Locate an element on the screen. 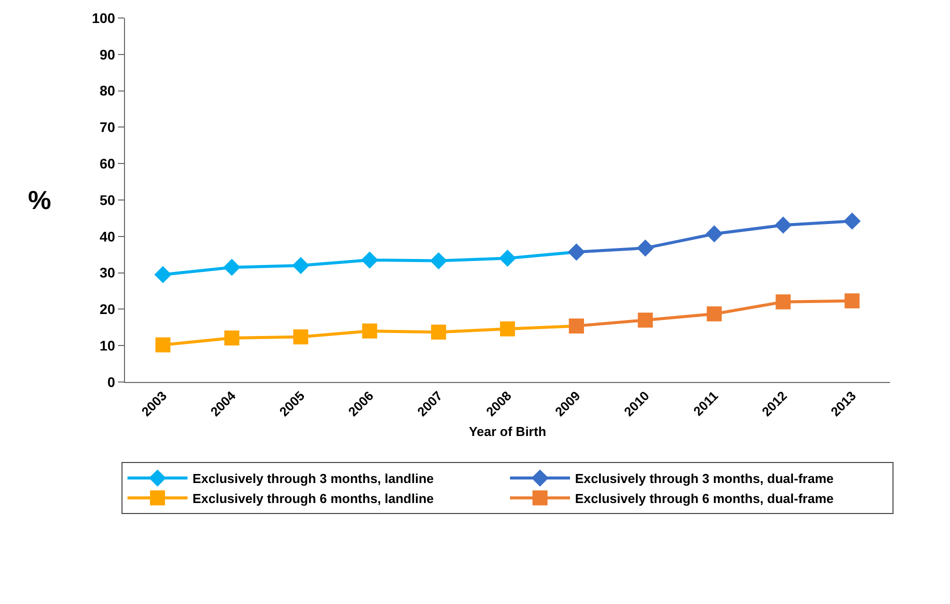 The width and height of the screenshot is (950, 604). legend-label: Exclusively through 6 months, dual-frame is located at coordinates (704, 498).